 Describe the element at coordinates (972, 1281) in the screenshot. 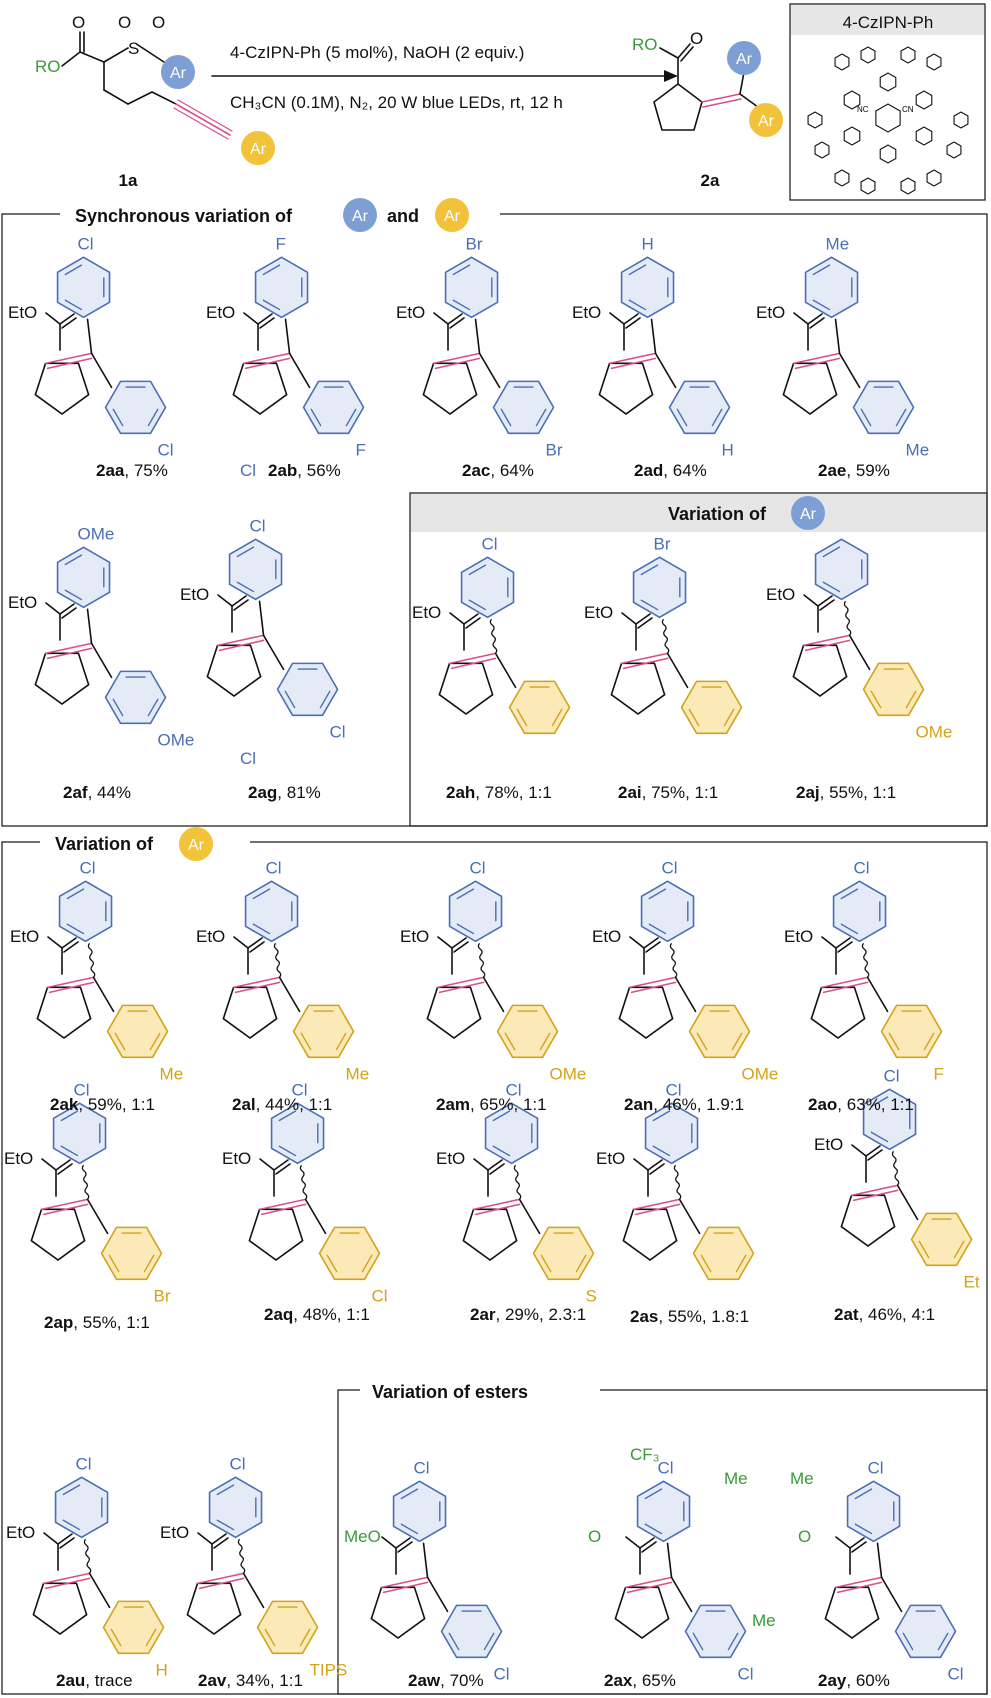

I see `aryl-substituent-bottom: Et` at that location.